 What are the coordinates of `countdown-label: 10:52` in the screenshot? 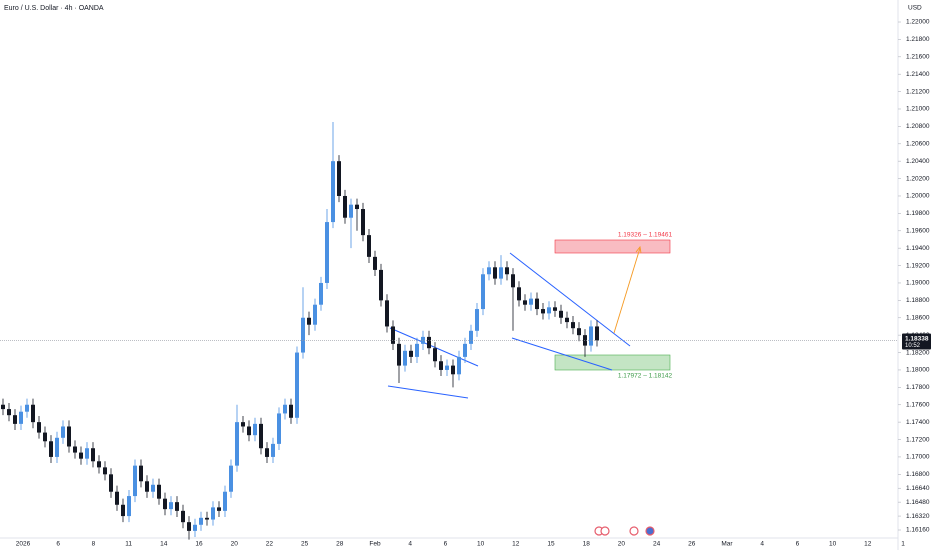 It's located at (913, 346).